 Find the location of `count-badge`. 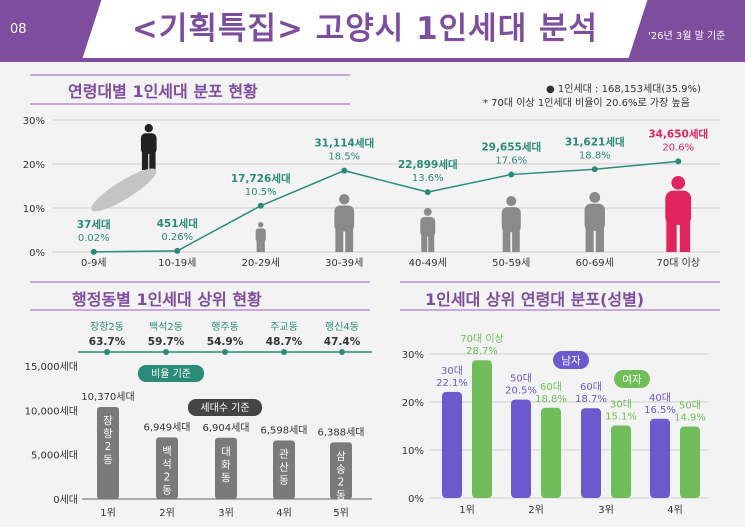

count-badge is located at coordinates (225, 407).